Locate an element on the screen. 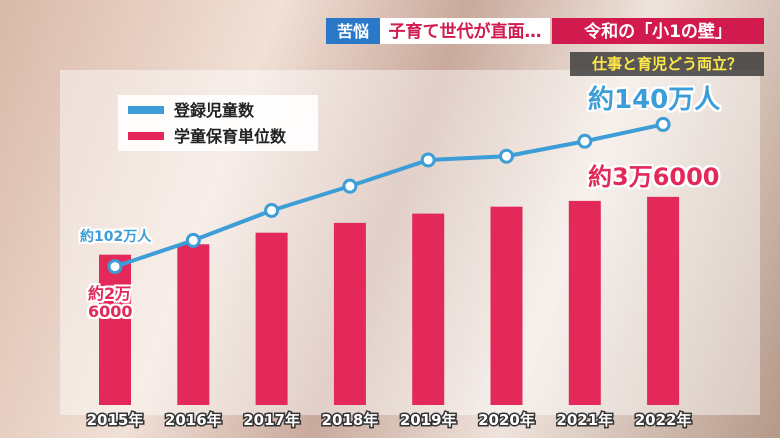 This screenshot has width=780, height=438. value-label: 約3万6000 is located at coordinates (654, 177).